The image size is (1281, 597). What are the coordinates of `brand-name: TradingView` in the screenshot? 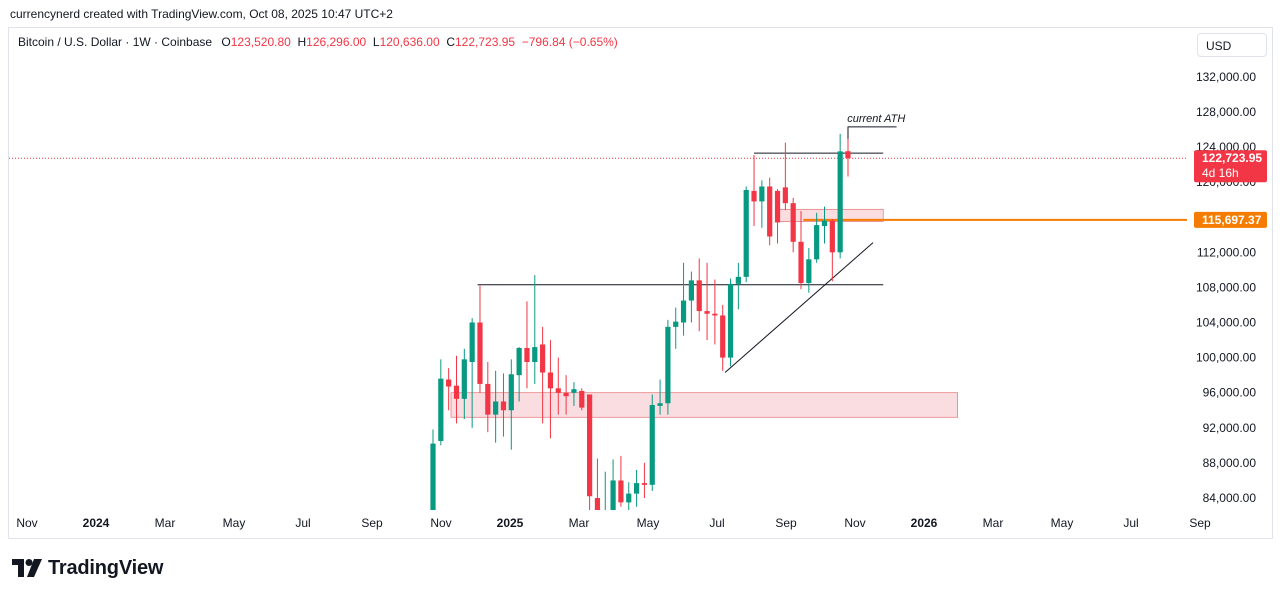 It's located at (106, 567).